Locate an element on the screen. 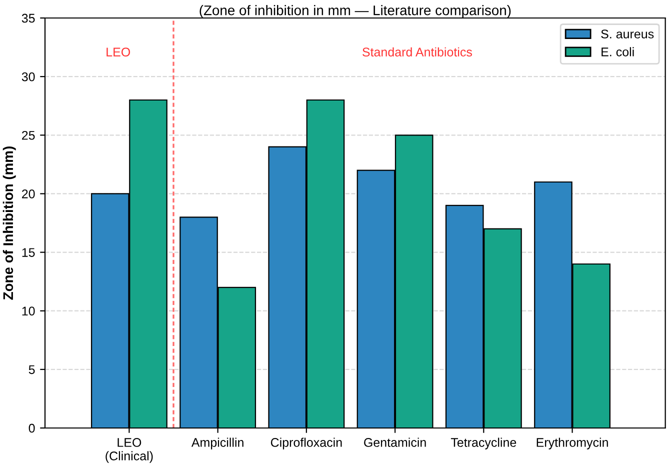 The width and height of the screenshot is (668, 466). chart-title: (Zone of inhibition in mm — Literature comparison) is located at coordinates (355, 11).